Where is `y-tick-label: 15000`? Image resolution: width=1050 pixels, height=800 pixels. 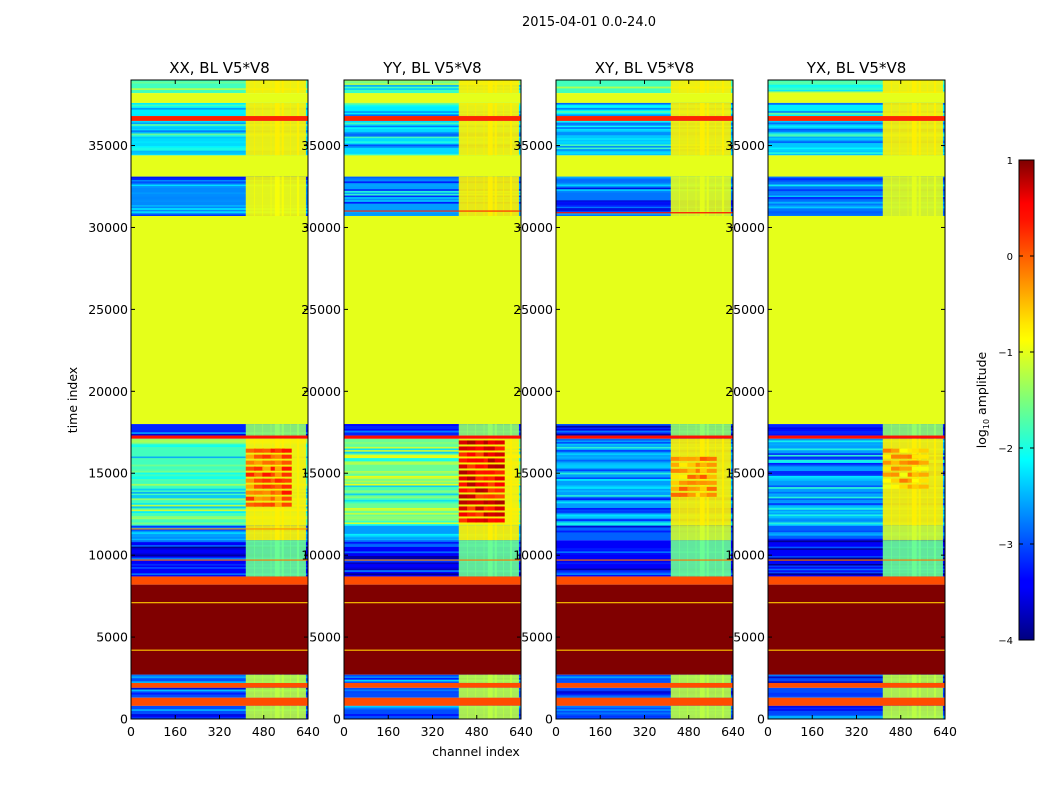
y-tick-label: 15000 is located at coordinates (533, 473).